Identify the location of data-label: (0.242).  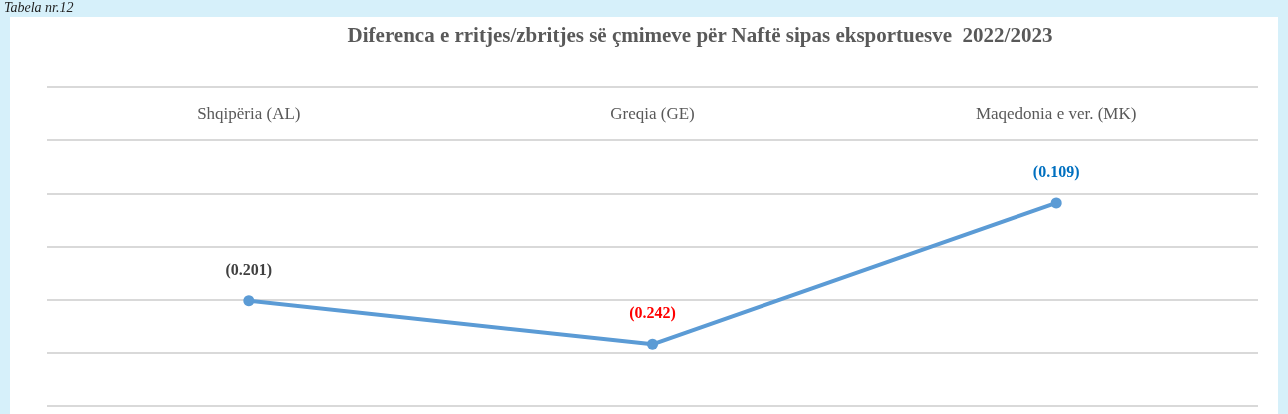
(652, 313).